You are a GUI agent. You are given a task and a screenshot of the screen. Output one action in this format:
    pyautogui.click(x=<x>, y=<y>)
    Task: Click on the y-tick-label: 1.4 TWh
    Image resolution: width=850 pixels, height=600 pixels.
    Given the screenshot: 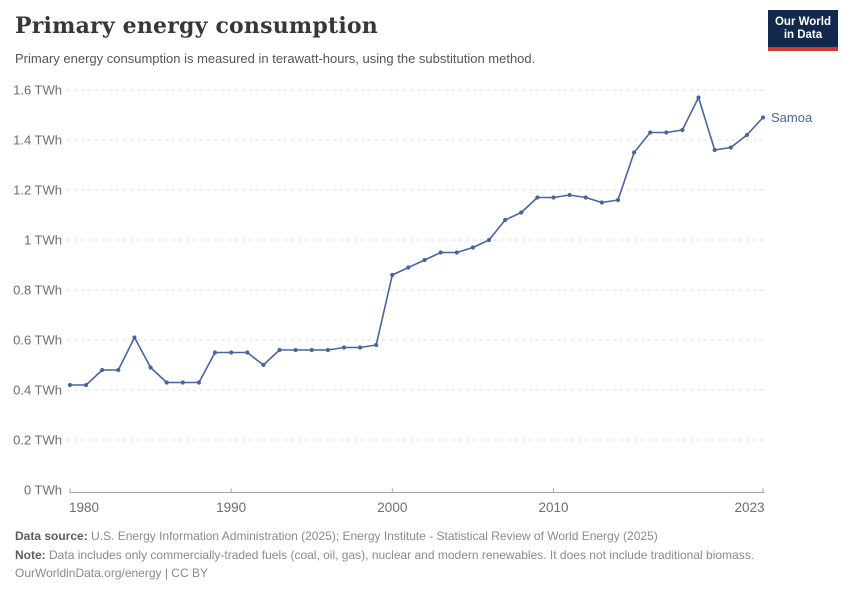 What is the action you would take?
    pyautogui.click(x=37, y=140)
    